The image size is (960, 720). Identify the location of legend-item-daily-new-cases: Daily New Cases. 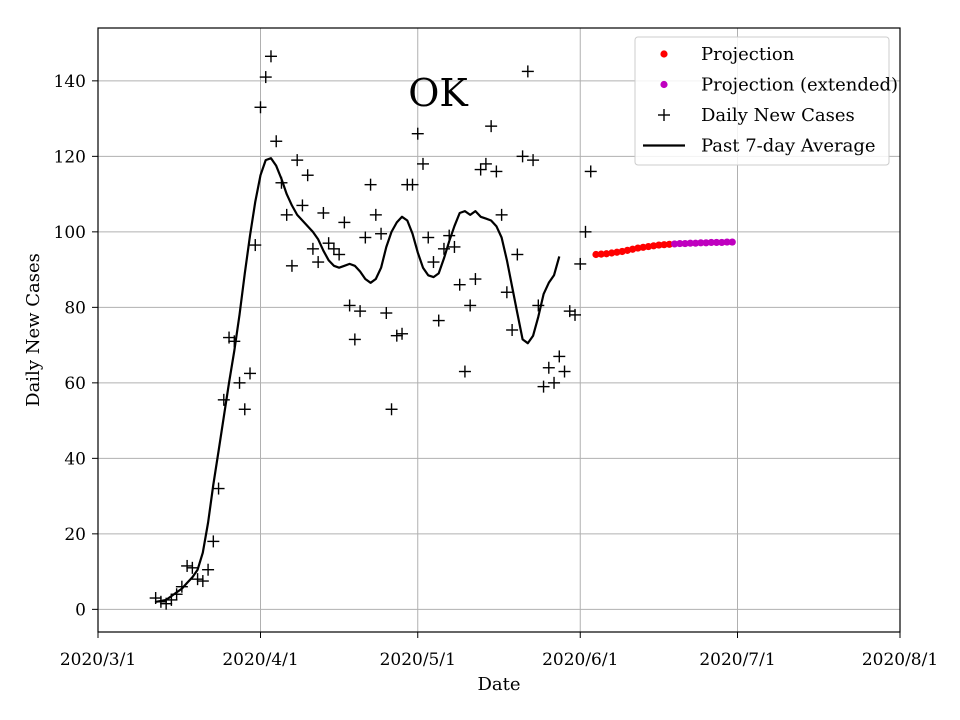
(756, 115).